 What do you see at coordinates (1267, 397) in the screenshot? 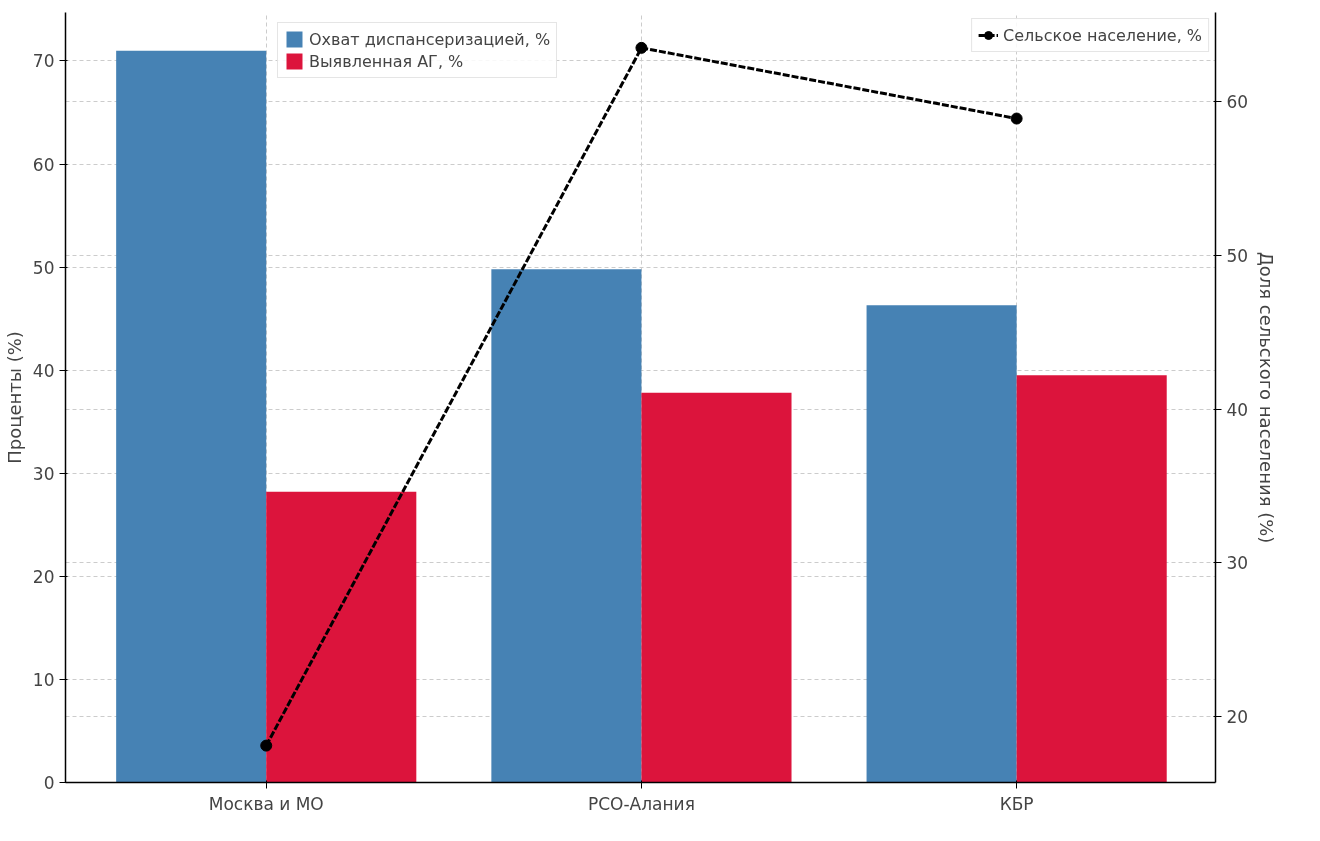
I see `y2-axis-title: Доля сельского населения (%)` at bounding box center [1267, 397].